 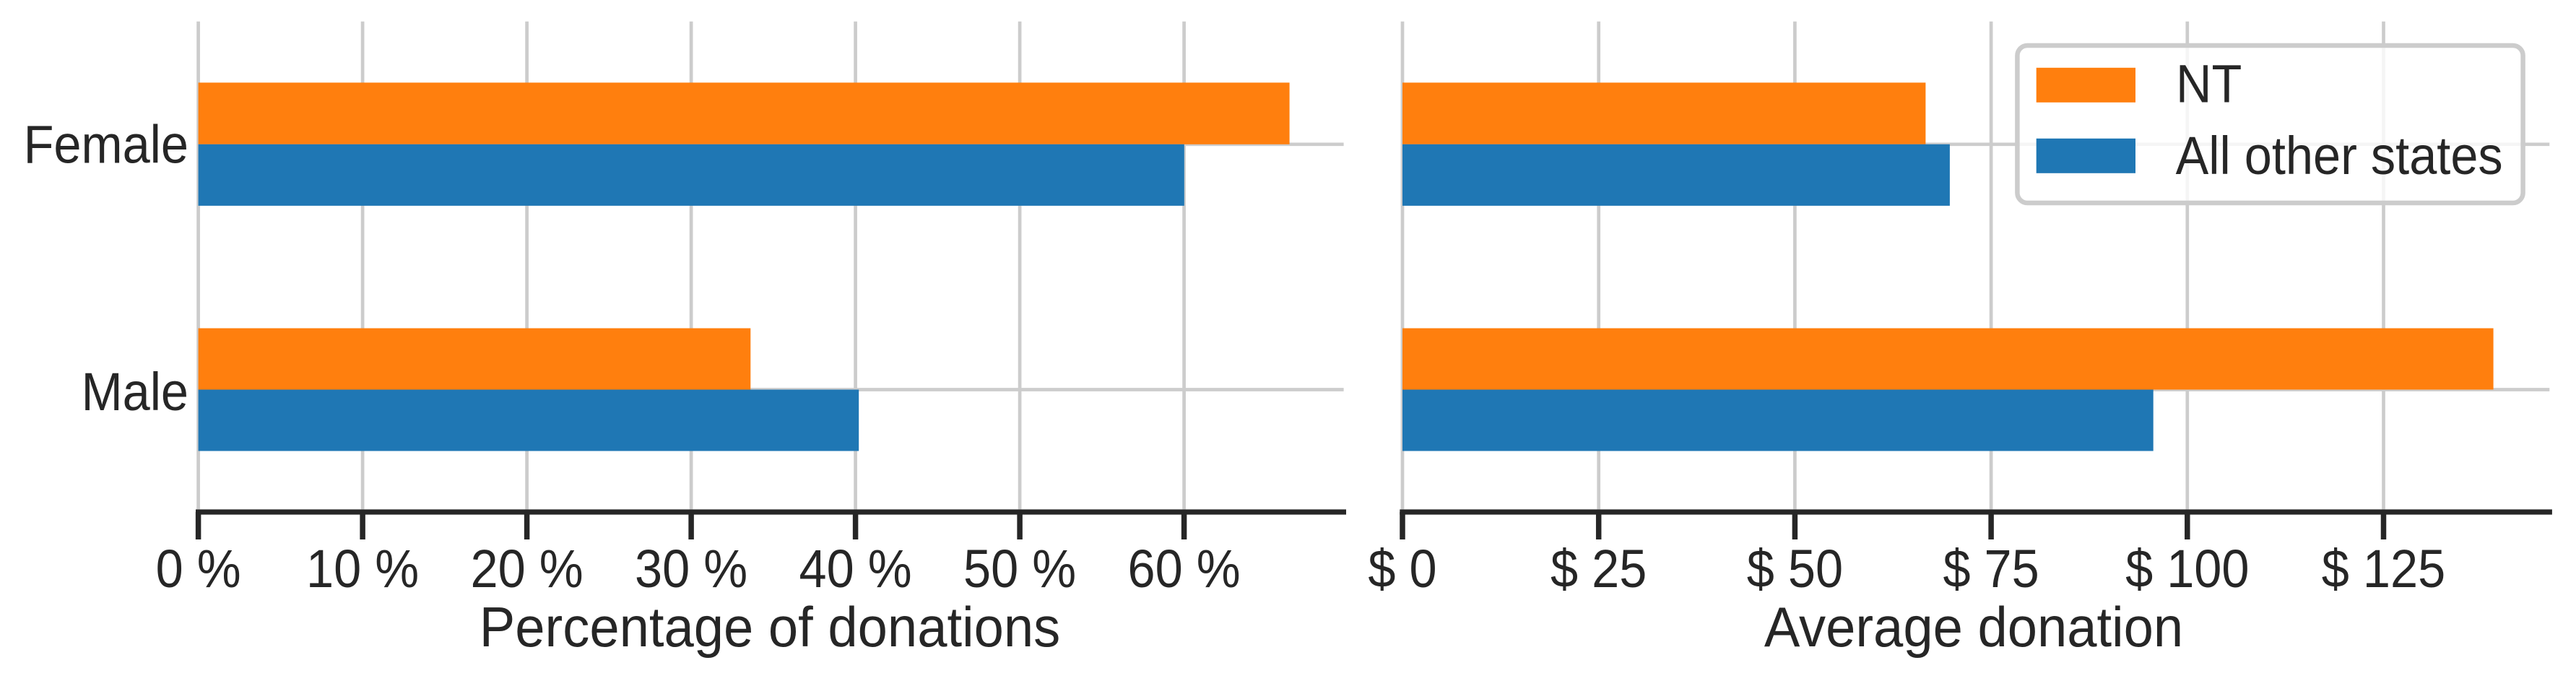 I want to click on svg-text: 50 %, so click(x=1019, y=569).